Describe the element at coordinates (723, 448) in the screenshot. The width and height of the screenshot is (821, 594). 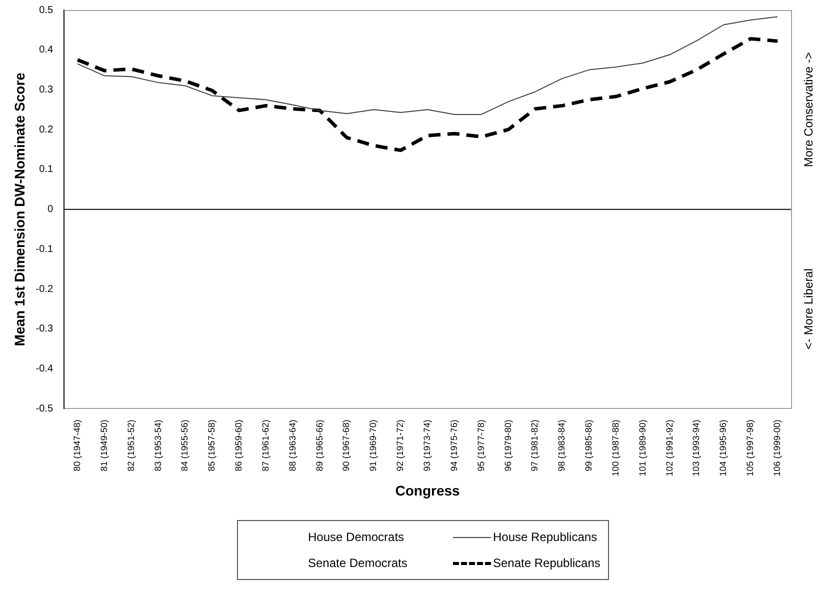
I see `x-tick-label: 104 (1995-96)` at that location.